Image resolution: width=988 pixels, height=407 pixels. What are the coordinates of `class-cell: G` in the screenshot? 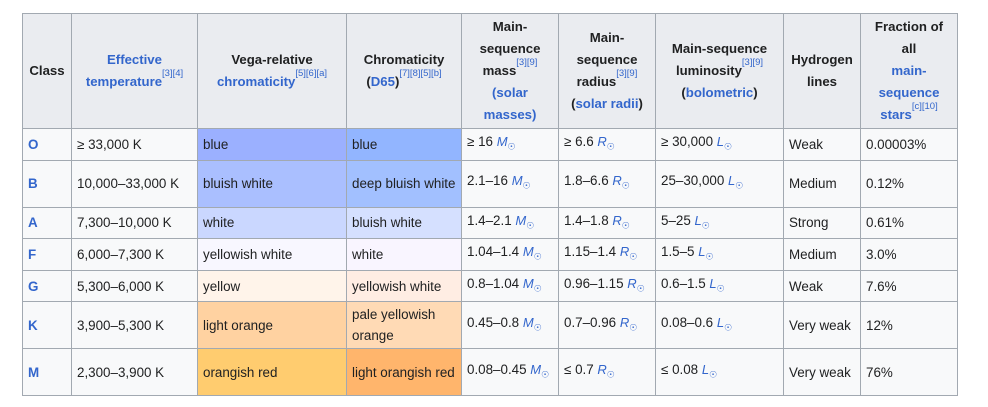 It's located at (47, 286).